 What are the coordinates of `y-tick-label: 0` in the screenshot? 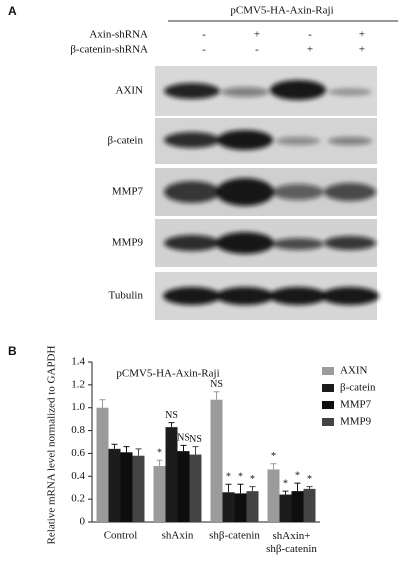 It's located at (83, 522).